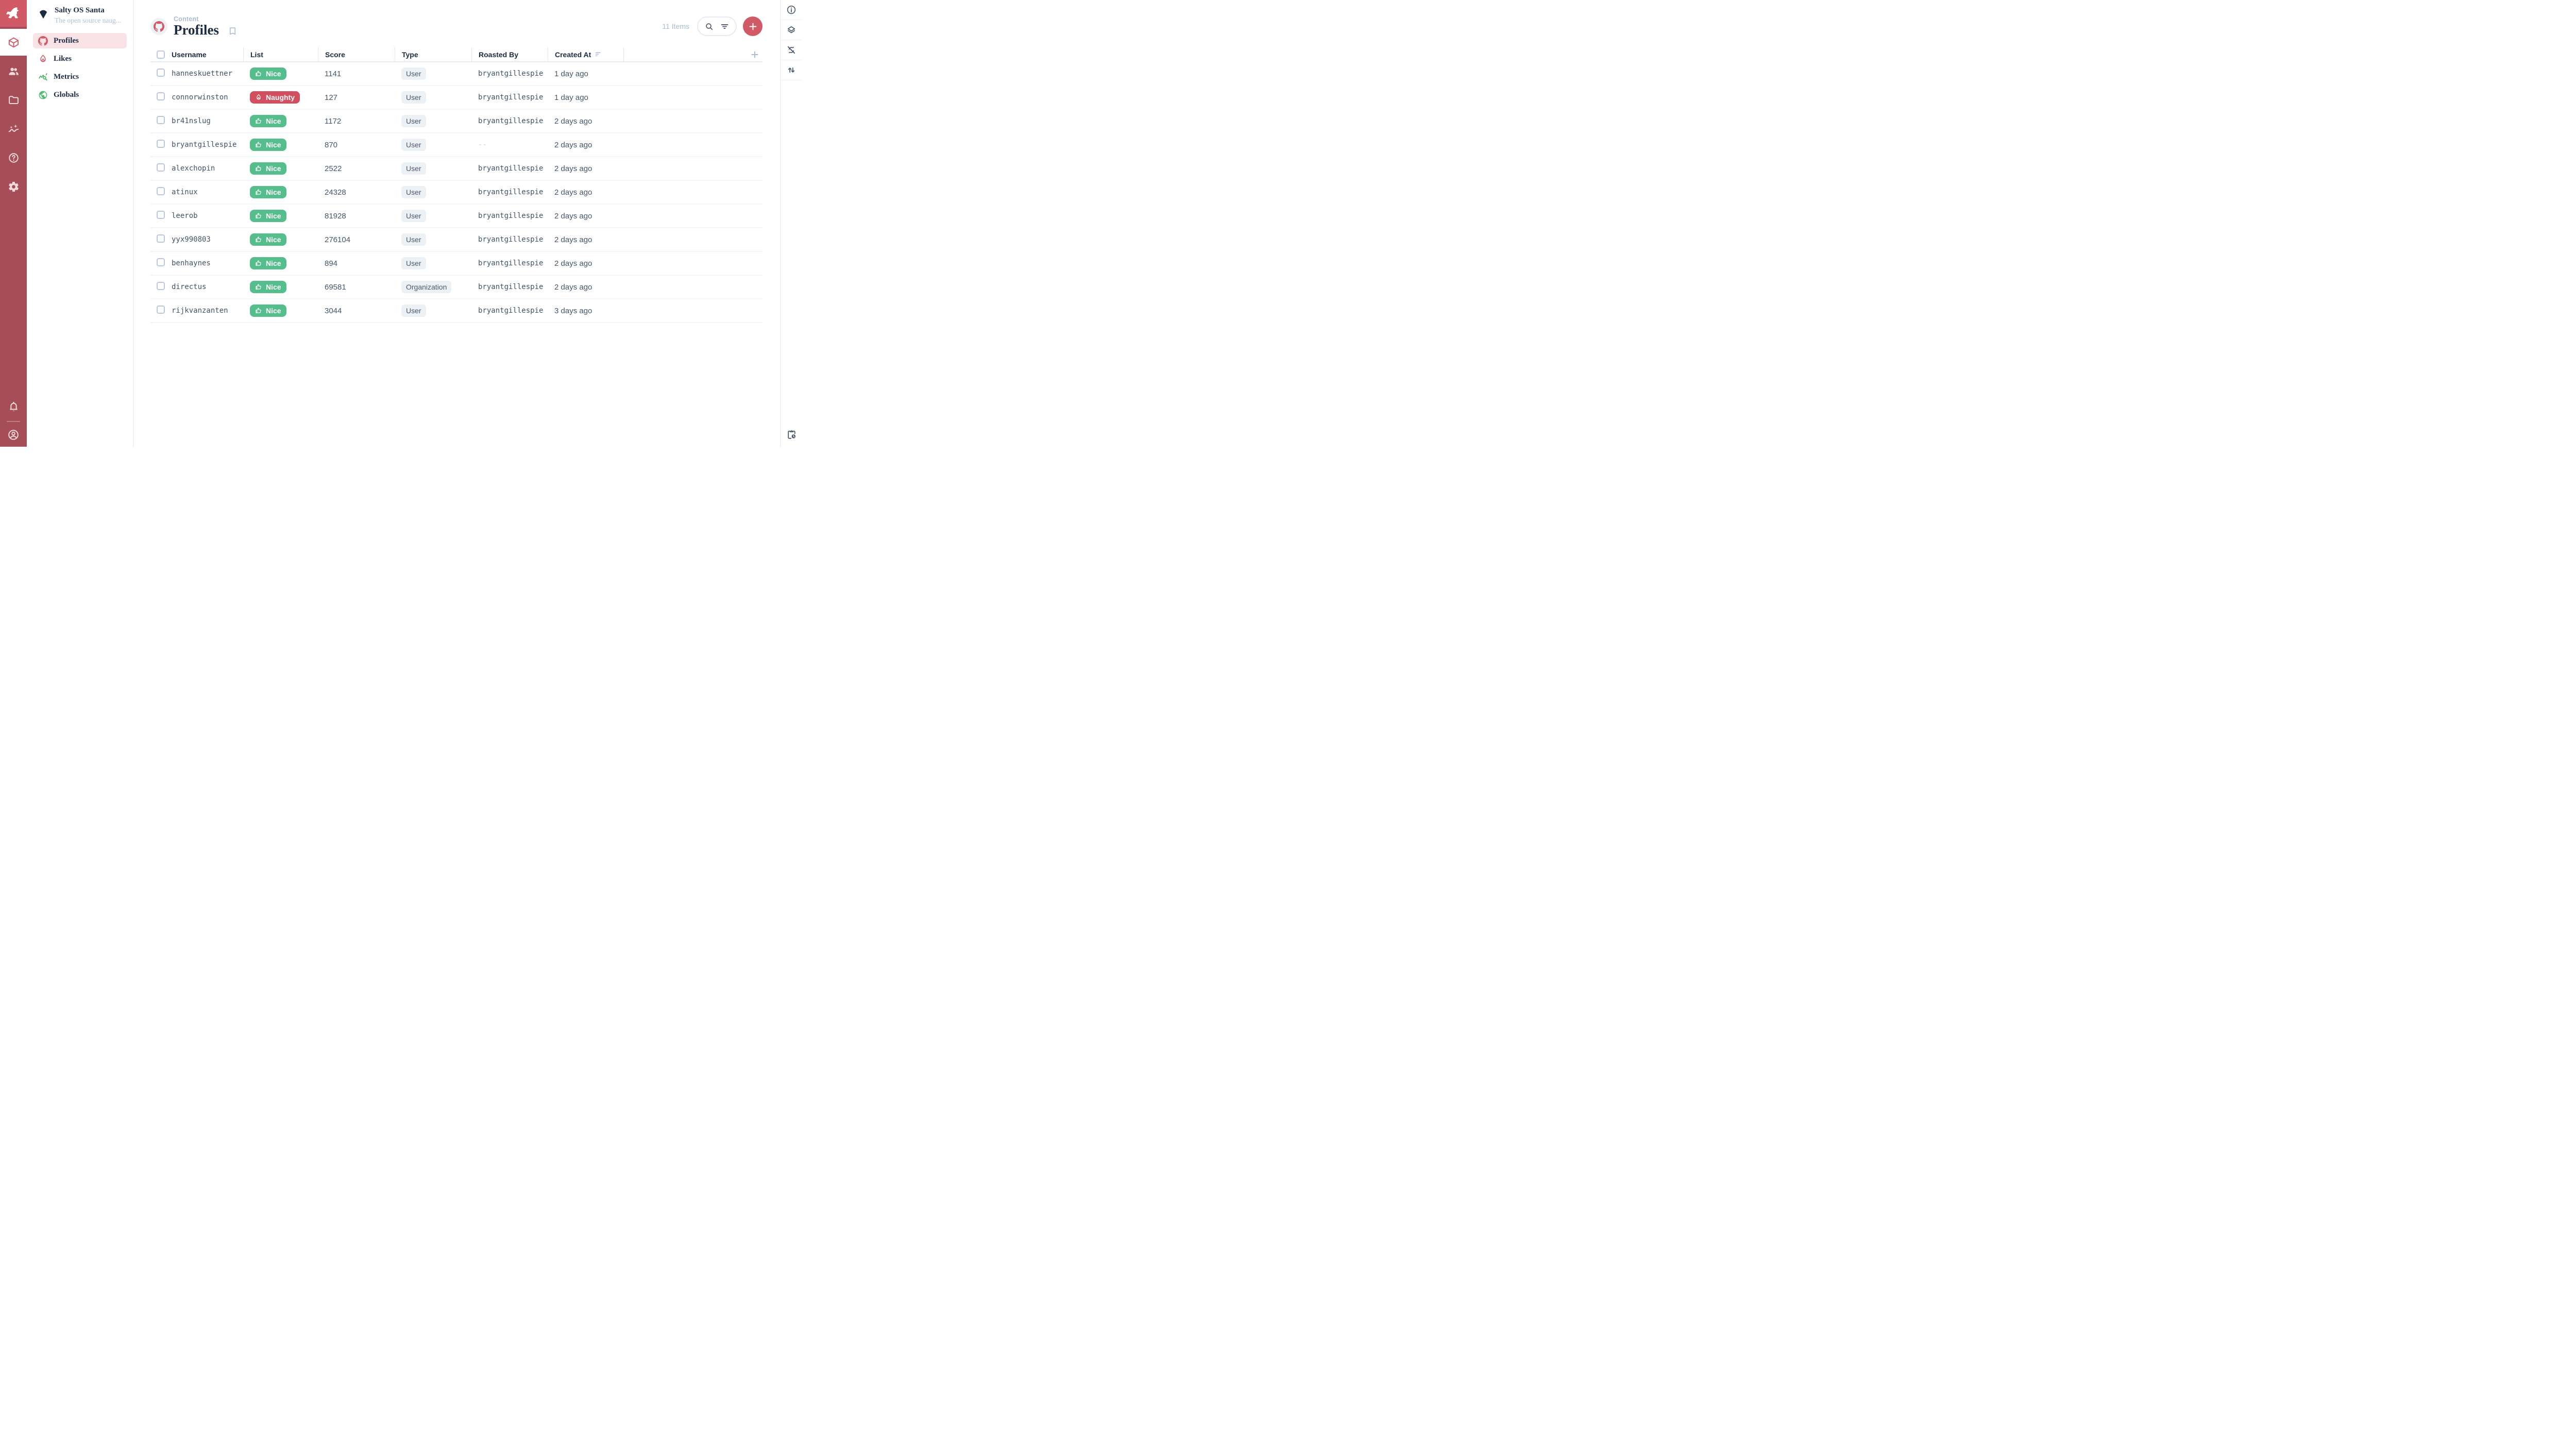 Image resolution: width=2576 pixels, height=1456 pixels. I want to click on add-column-icon, so click(754, 55).